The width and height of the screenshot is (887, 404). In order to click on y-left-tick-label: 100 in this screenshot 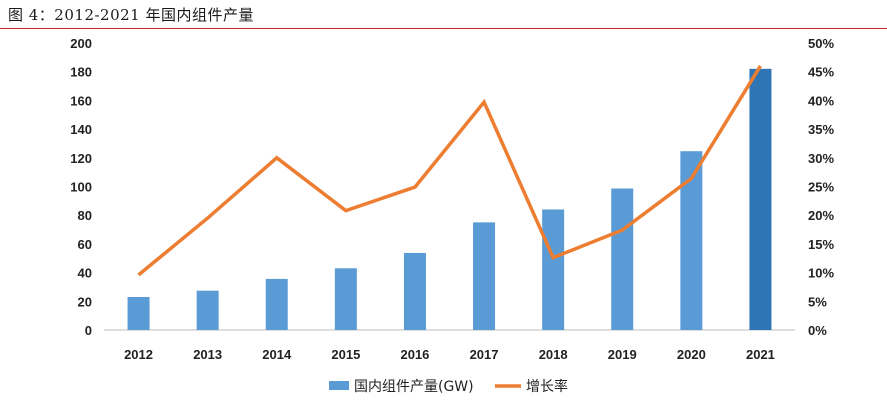, I will do `click(81, 187)`.